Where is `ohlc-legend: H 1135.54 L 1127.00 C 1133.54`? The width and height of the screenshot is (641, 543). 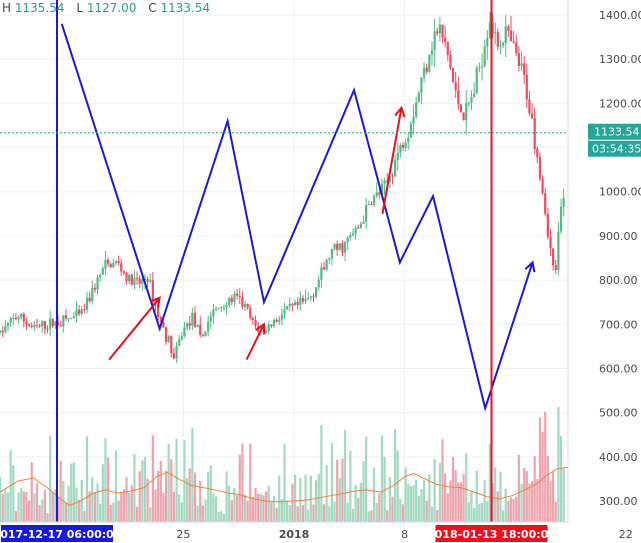
ohlc-legend: H 1135.54 L 1127.00 C 1133.54 is located at coordinates (106, 8).